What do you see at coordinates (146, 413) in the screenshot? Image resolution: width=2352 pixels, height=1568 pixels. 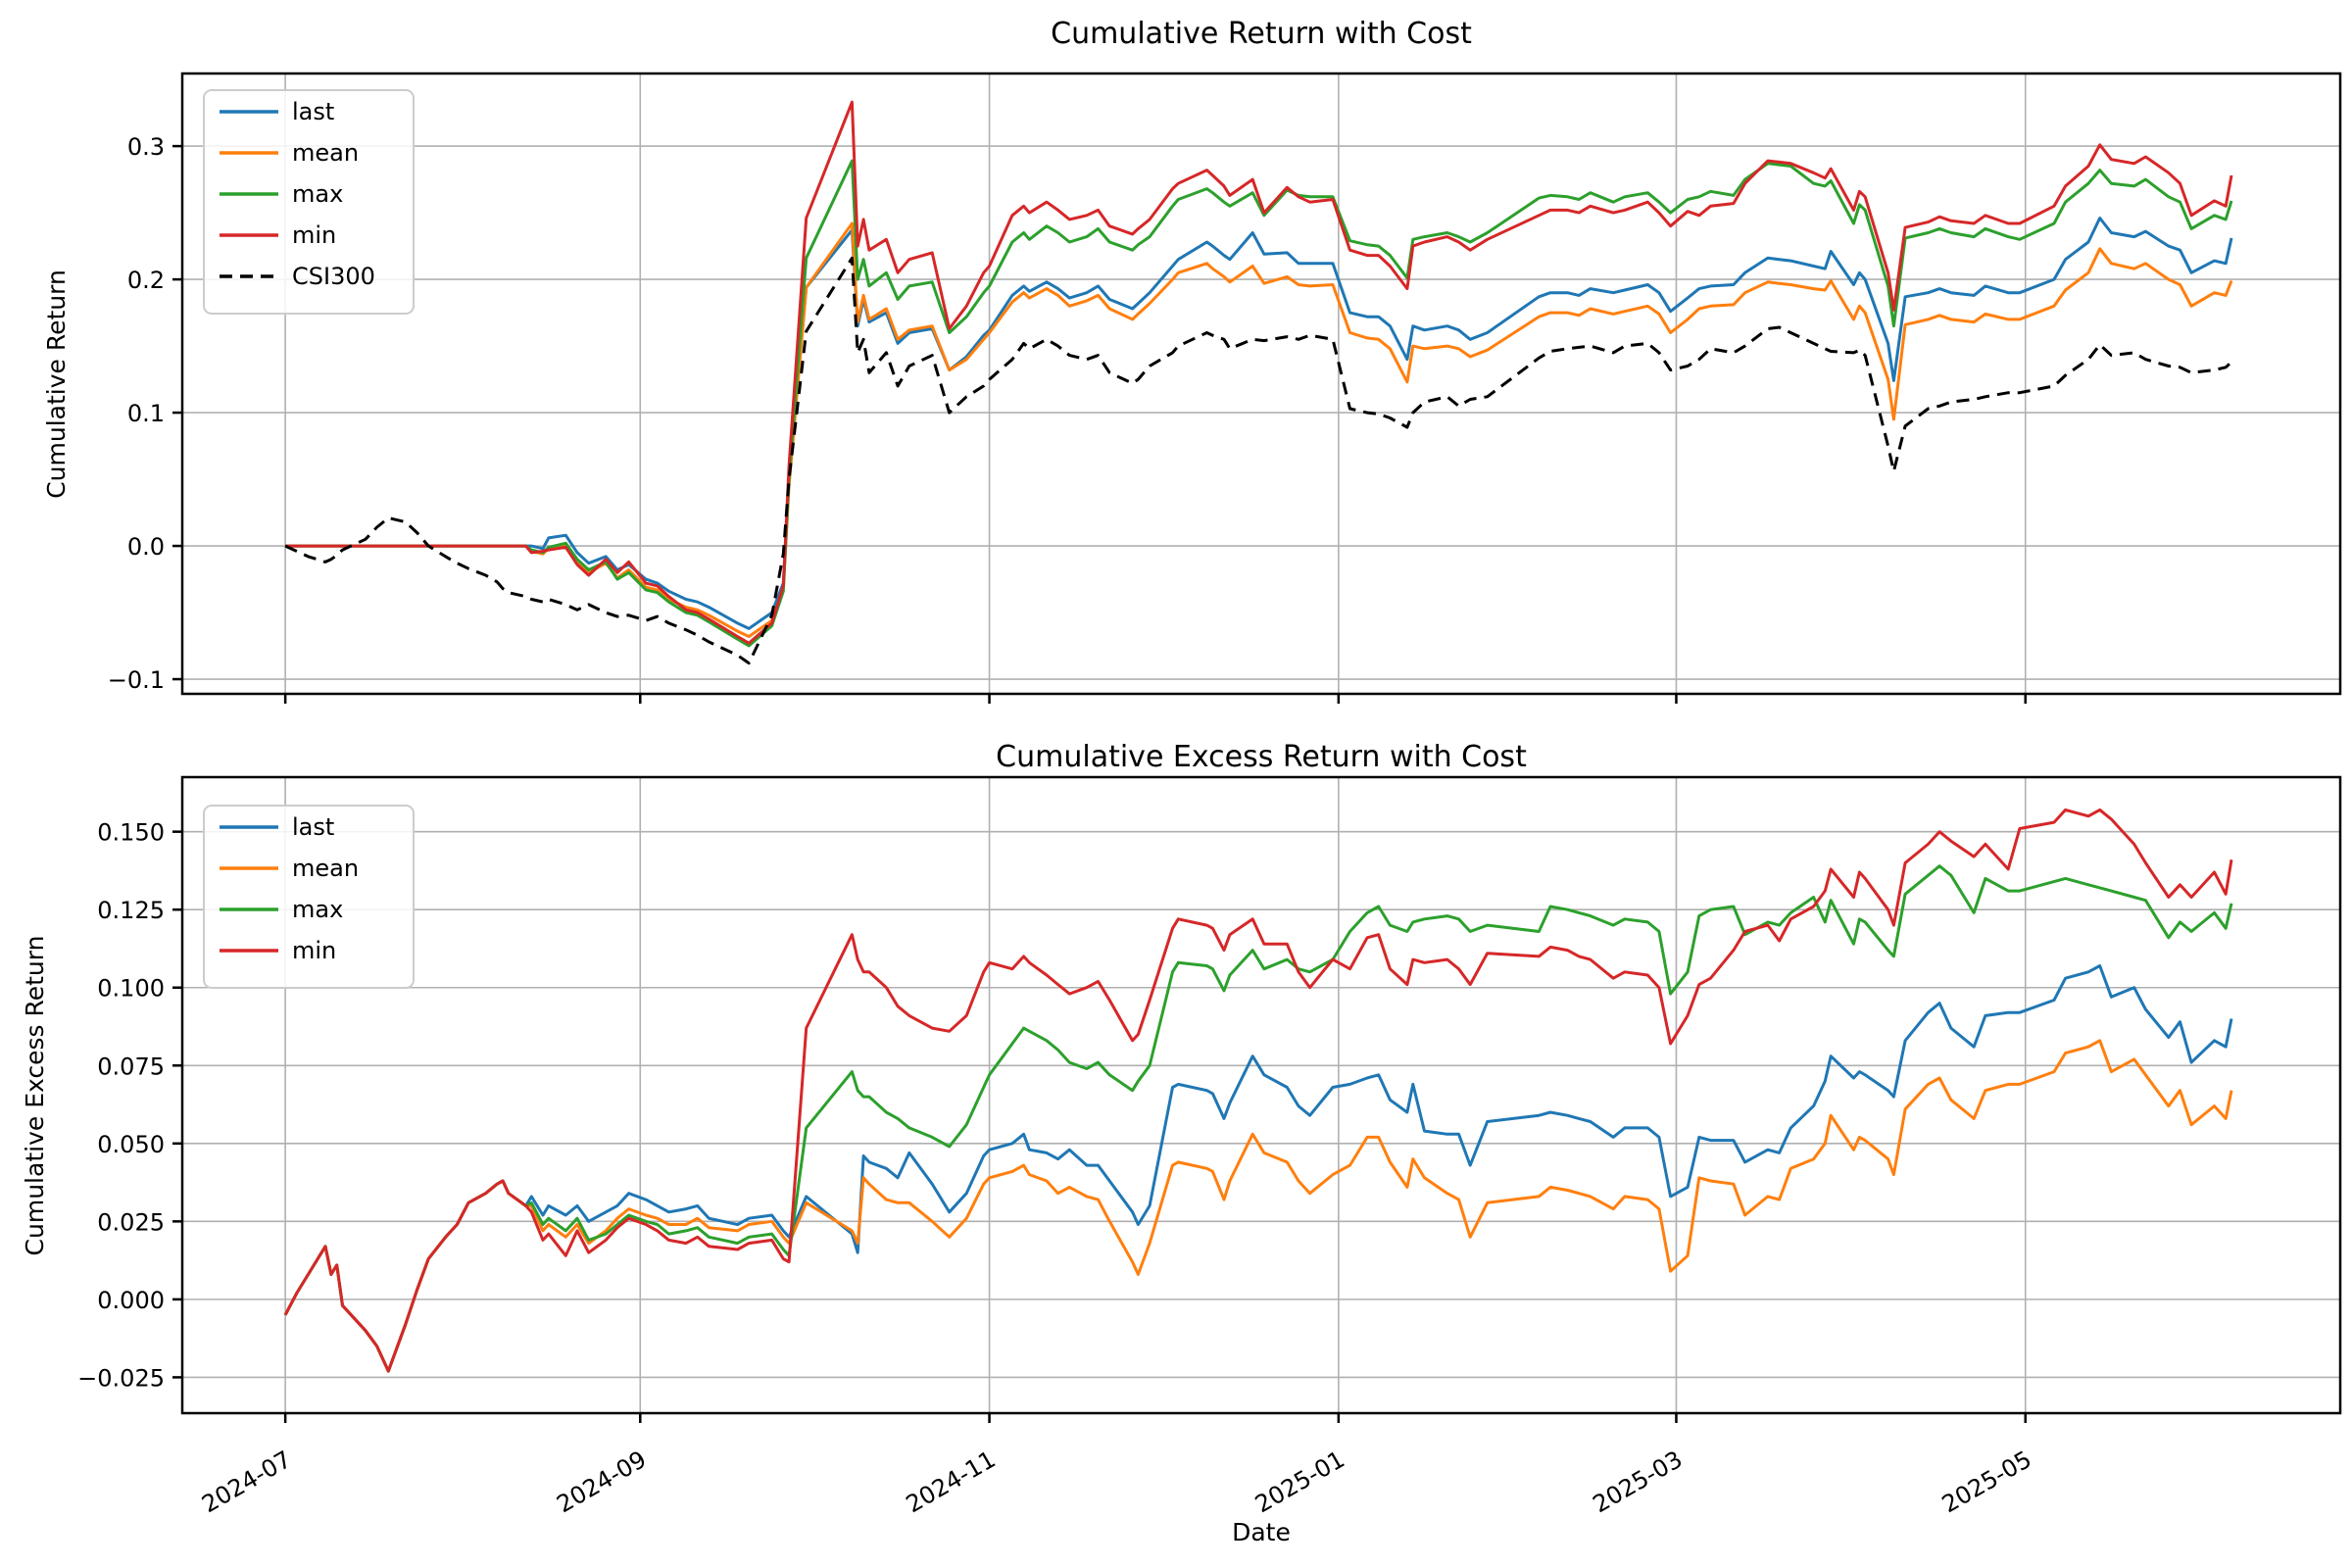 I see `y-tick-label: 0.1` at bounding box center [146, 413].